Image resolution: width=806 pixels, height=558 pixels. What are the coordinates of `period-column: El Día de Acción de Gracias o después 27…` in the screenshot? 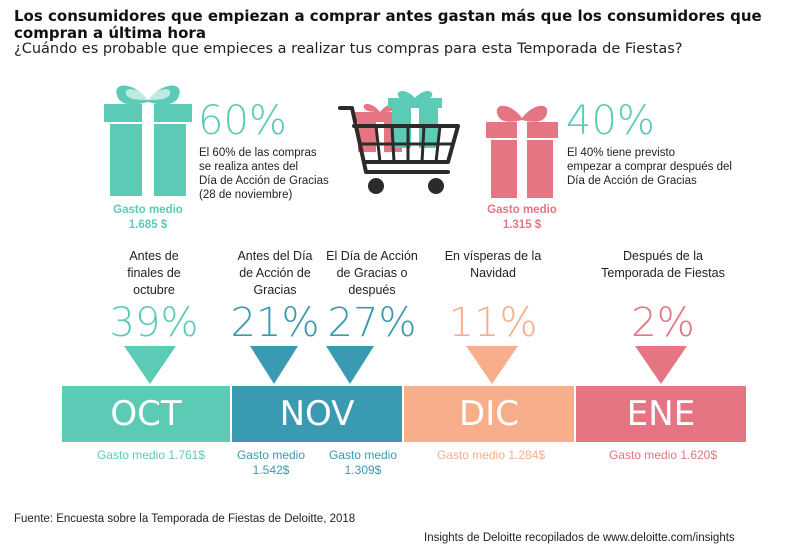 It's located at (372, 297).